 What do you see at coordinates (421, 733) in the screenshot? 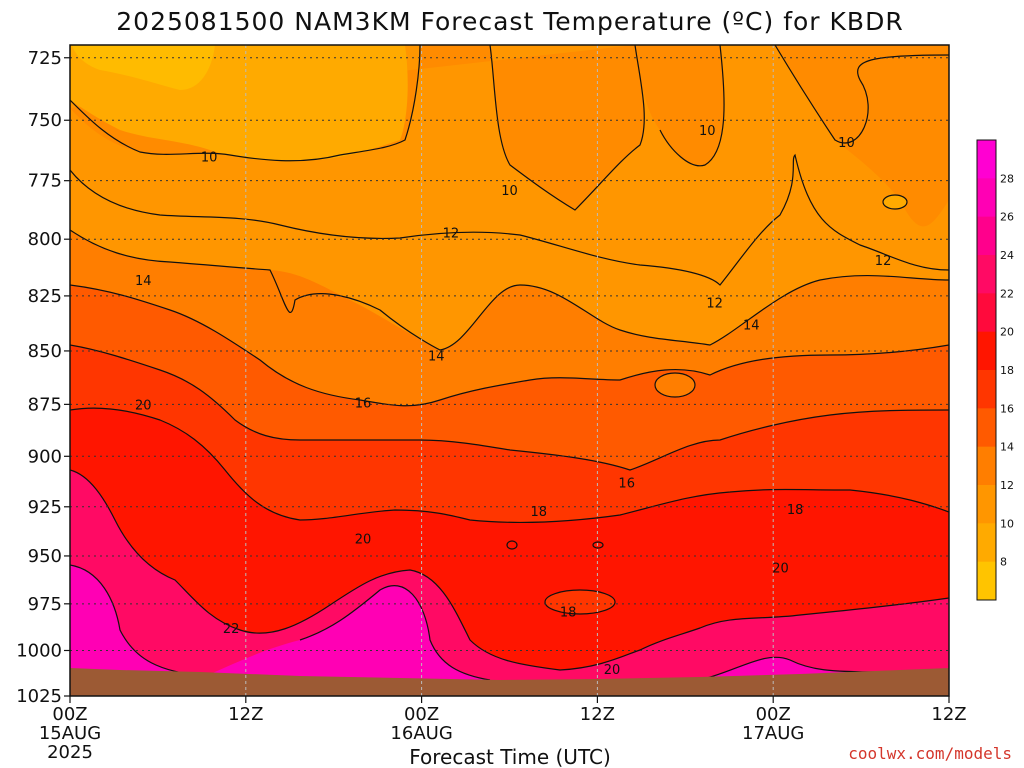
I see `x-tick-date: 16AUG` at bounding box center [421, 733].